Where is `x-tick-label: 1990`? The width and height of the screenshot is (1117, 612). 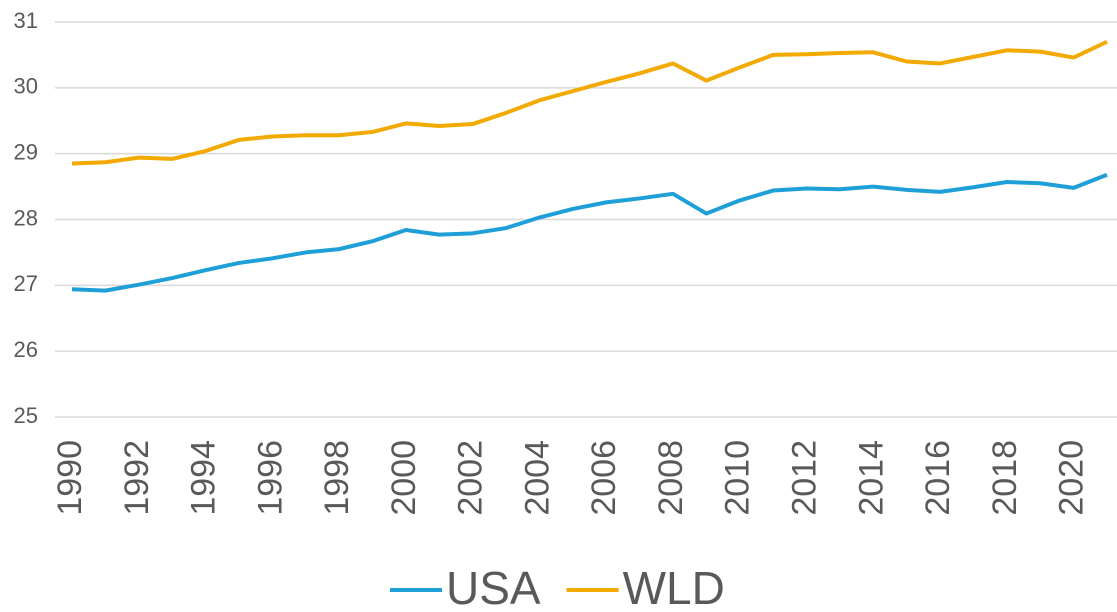 x-tick-label: 1990 is located at coordinates (70, 478).